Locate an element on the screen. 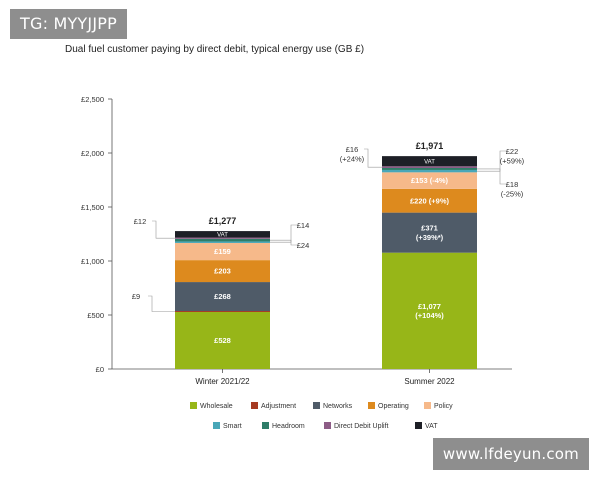 This screenshot has height=480, width=600. y-tick-label: £2,500 is located at coordinates (92, 99).